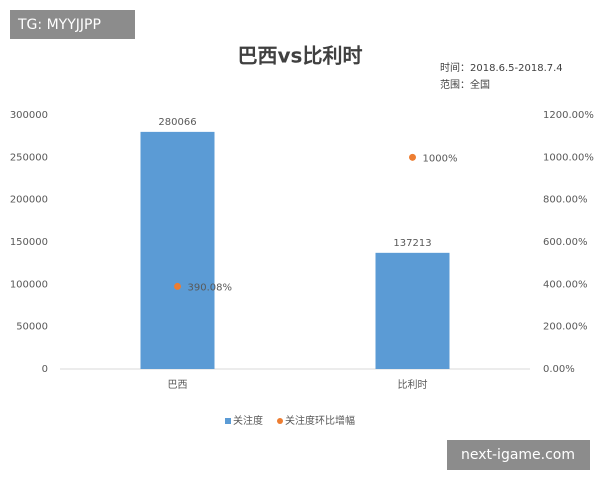 The image size is (600, 480). What do you see at coordinates (29, 115) in the screenshot?
I see `y-tick-label: 300000` at bounding box center [29, 115].